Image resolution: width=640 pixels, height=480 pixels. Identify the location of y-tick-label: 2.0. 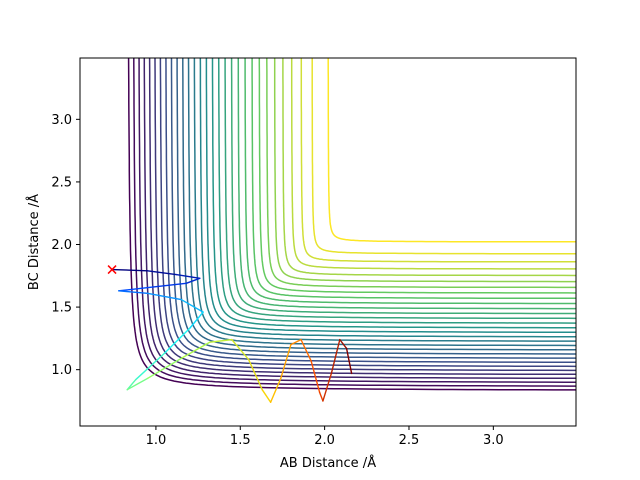
(61, 245).